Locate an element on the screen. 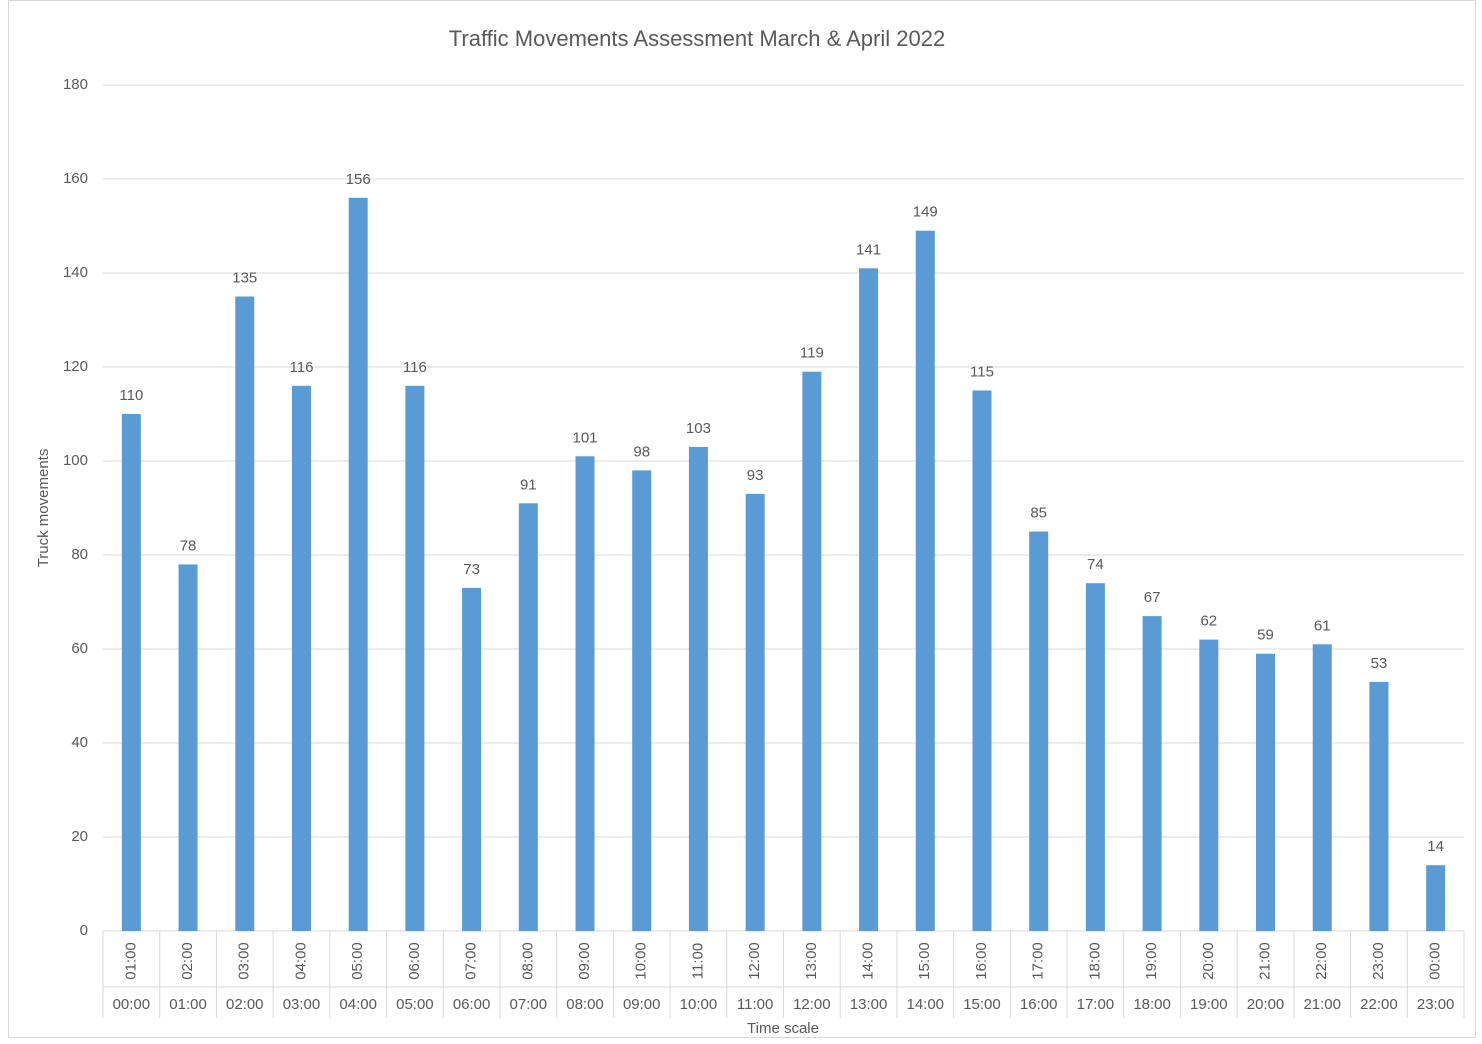 The width and height of the screenshot is (1482, 1044). x-tick-label: 03:00 is located at coordinates (244, 961).